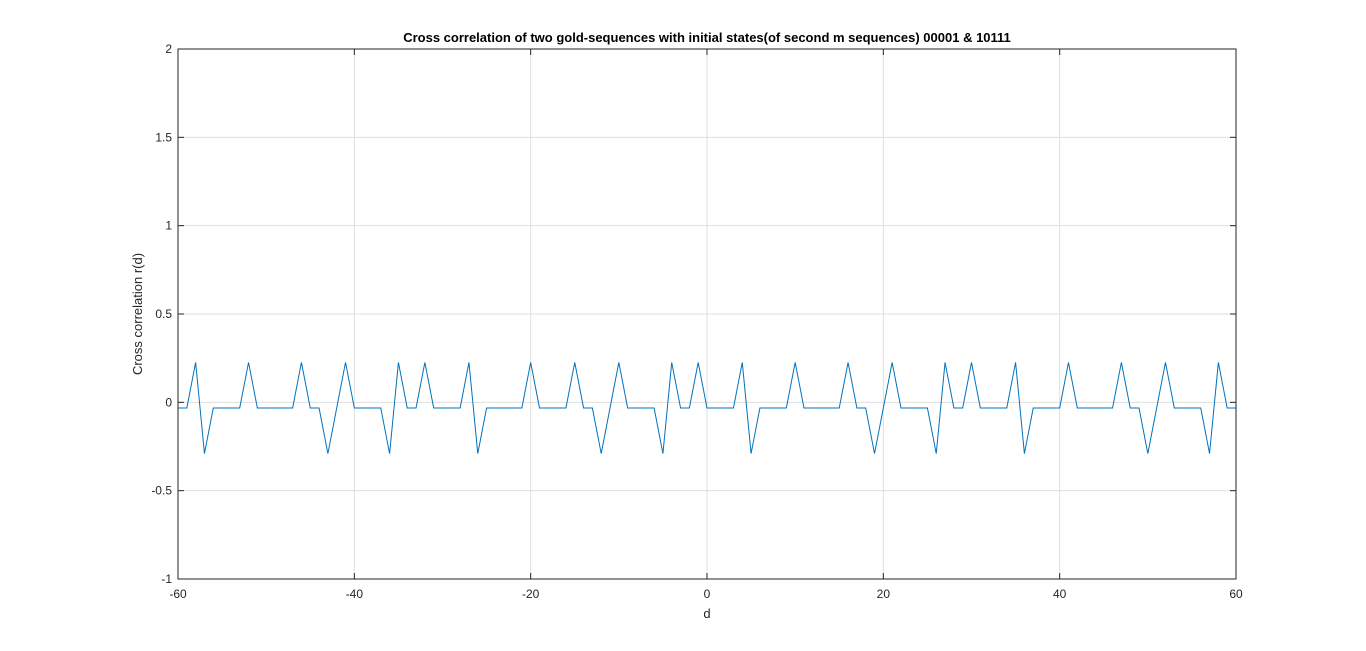 Image resolution: width=1366 pixels, height=651 pixels. I want to click on y-tick-label: 1.5, so click(163, 137).